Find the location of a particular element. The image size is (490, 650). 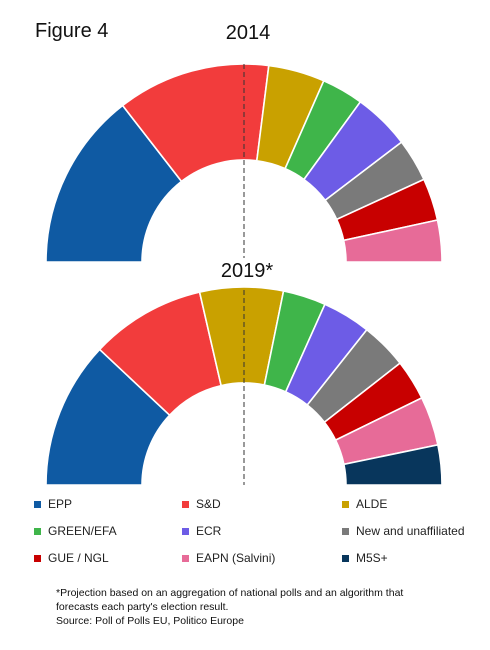

title-backdrop is located at coordinates (247, 270).